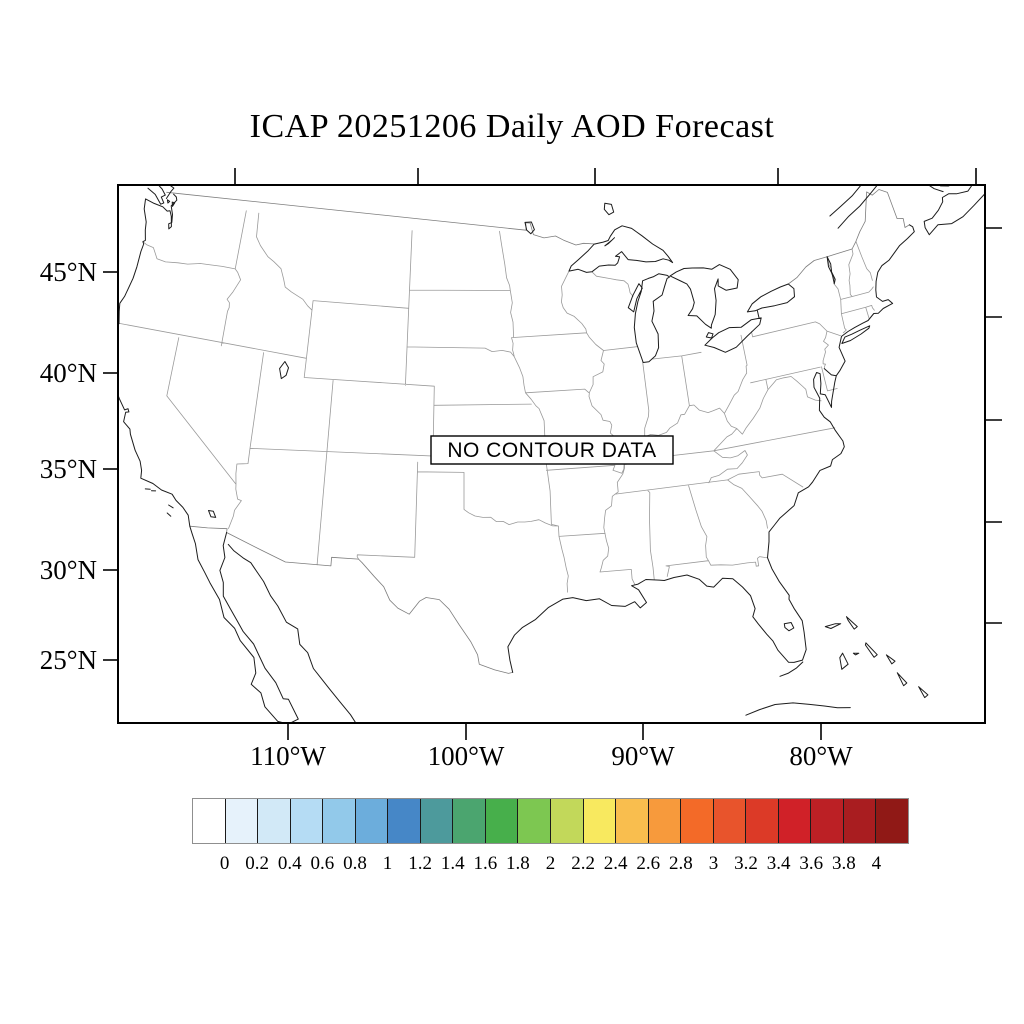  I want to click on colorbar-tick-label: 0.8, so click(355, 863).